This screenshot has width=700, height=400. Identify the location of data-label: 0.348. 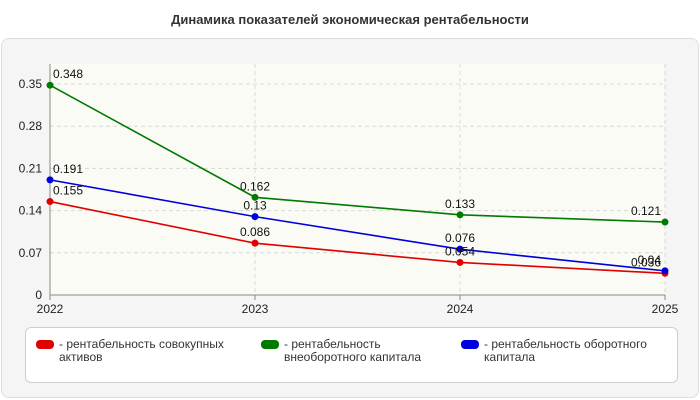
(68, 74).